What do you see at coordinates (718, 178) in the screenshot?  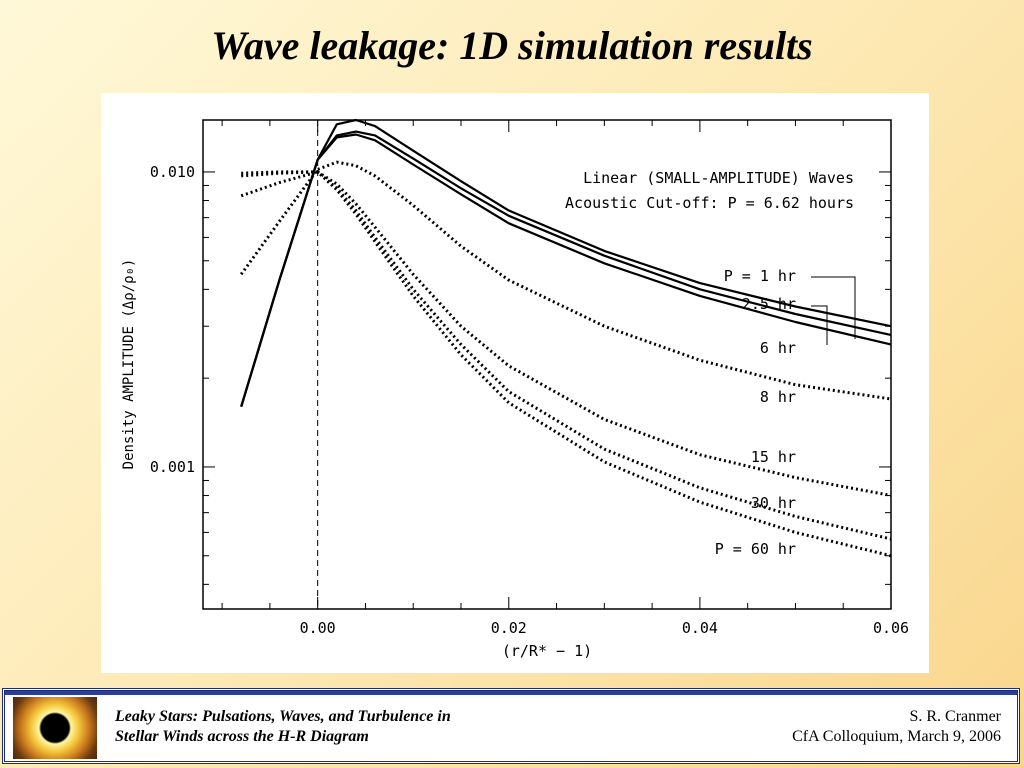 I see `chart-title-line1: Linear (SMALL-AMPLITUDE) Waves` at bounding box center [718, 178].